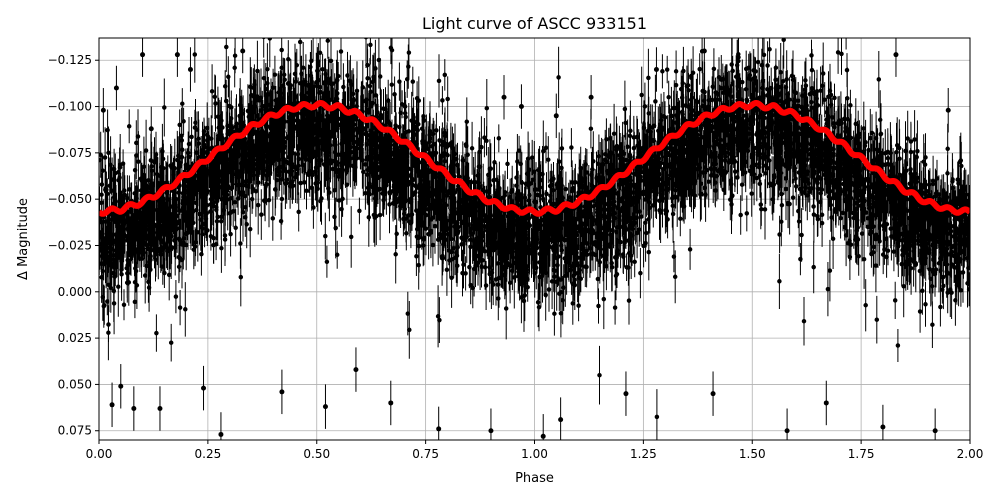 This screenshot has width=1000, height=504. I want to click on y-tick-label: −0.050, so click(70, 199).